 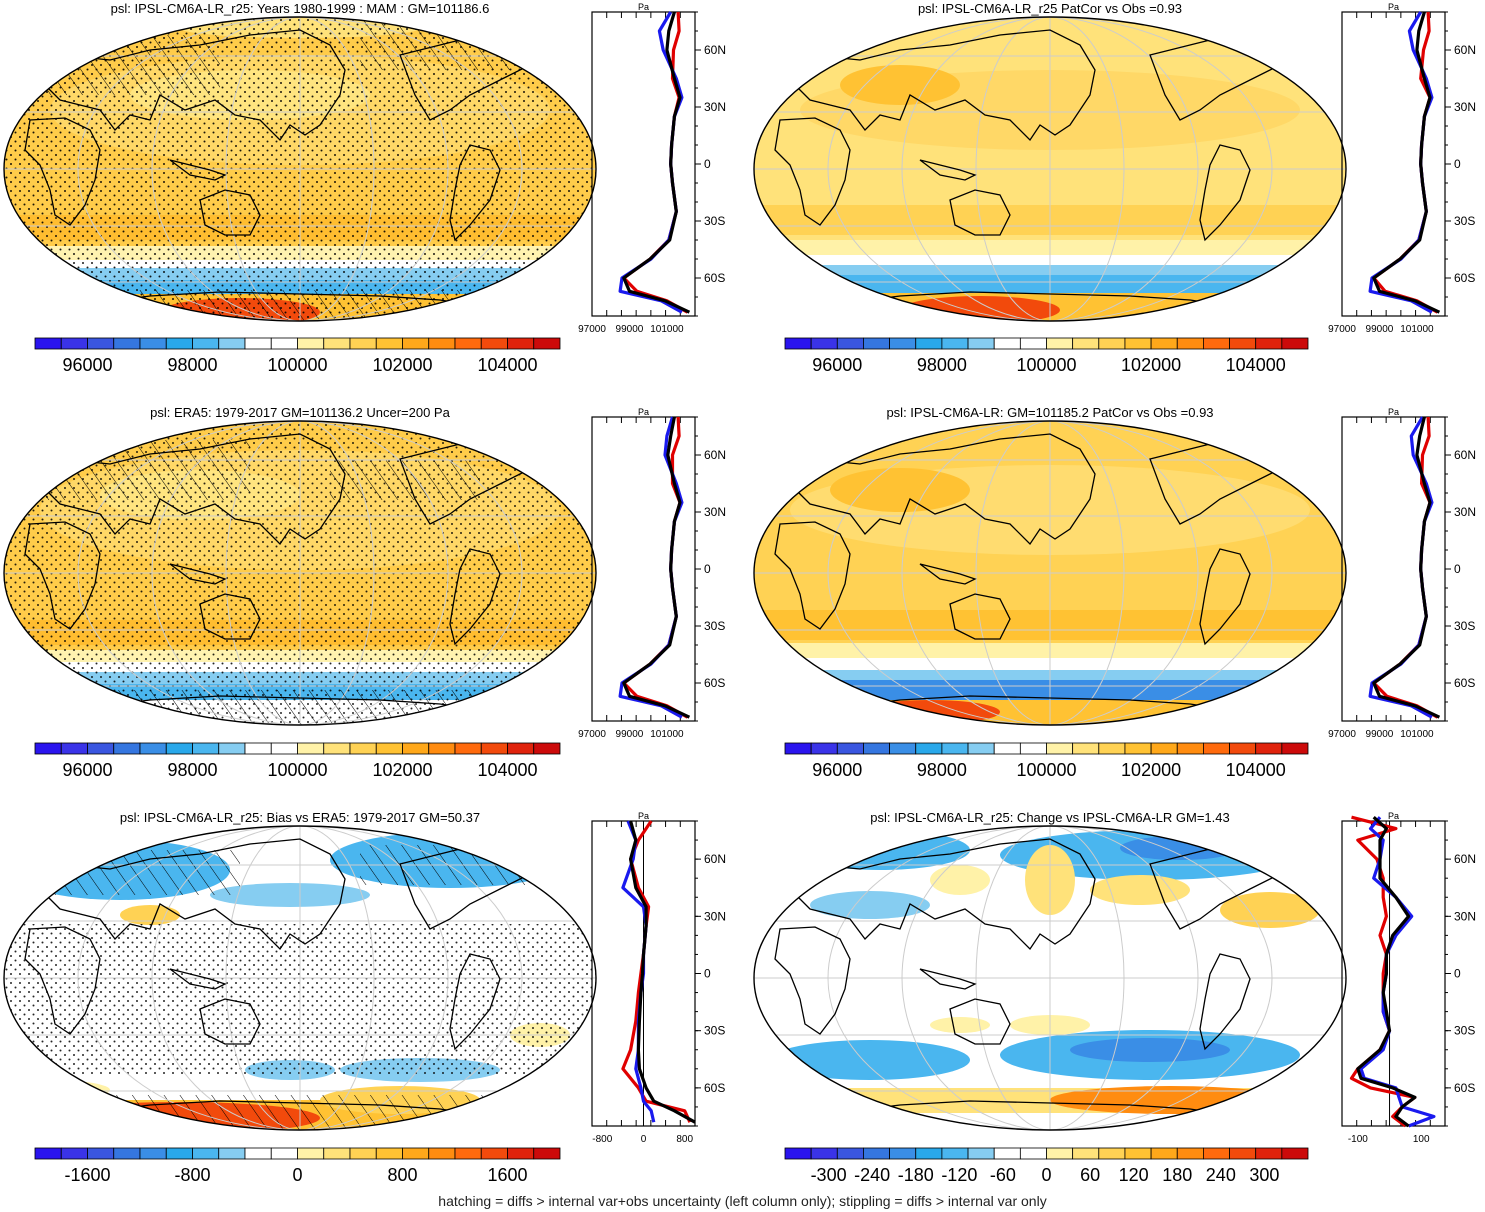 What do you see at coordinates (297, 761) in the screenshot?
I see `colorbar: 96000 98000 100000 102000 104000` at bounding box center [297, 761].